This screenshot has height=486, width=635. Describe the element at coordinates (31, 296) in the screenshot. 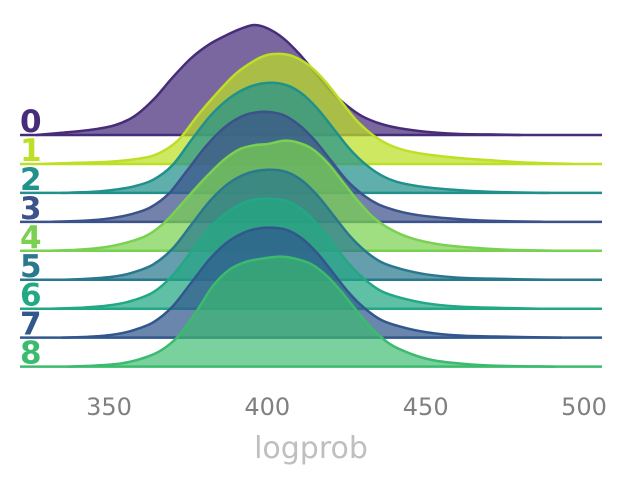

I see `ridge-label: 6` at that location.